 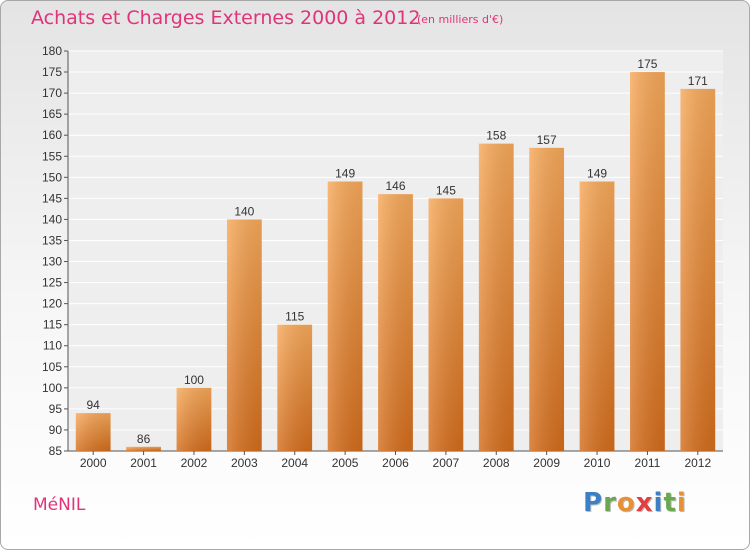 What do you see at coordinates (547, 299) in the screenshot?
I see `bar-shade-2009` at bounding box center [547, 299].